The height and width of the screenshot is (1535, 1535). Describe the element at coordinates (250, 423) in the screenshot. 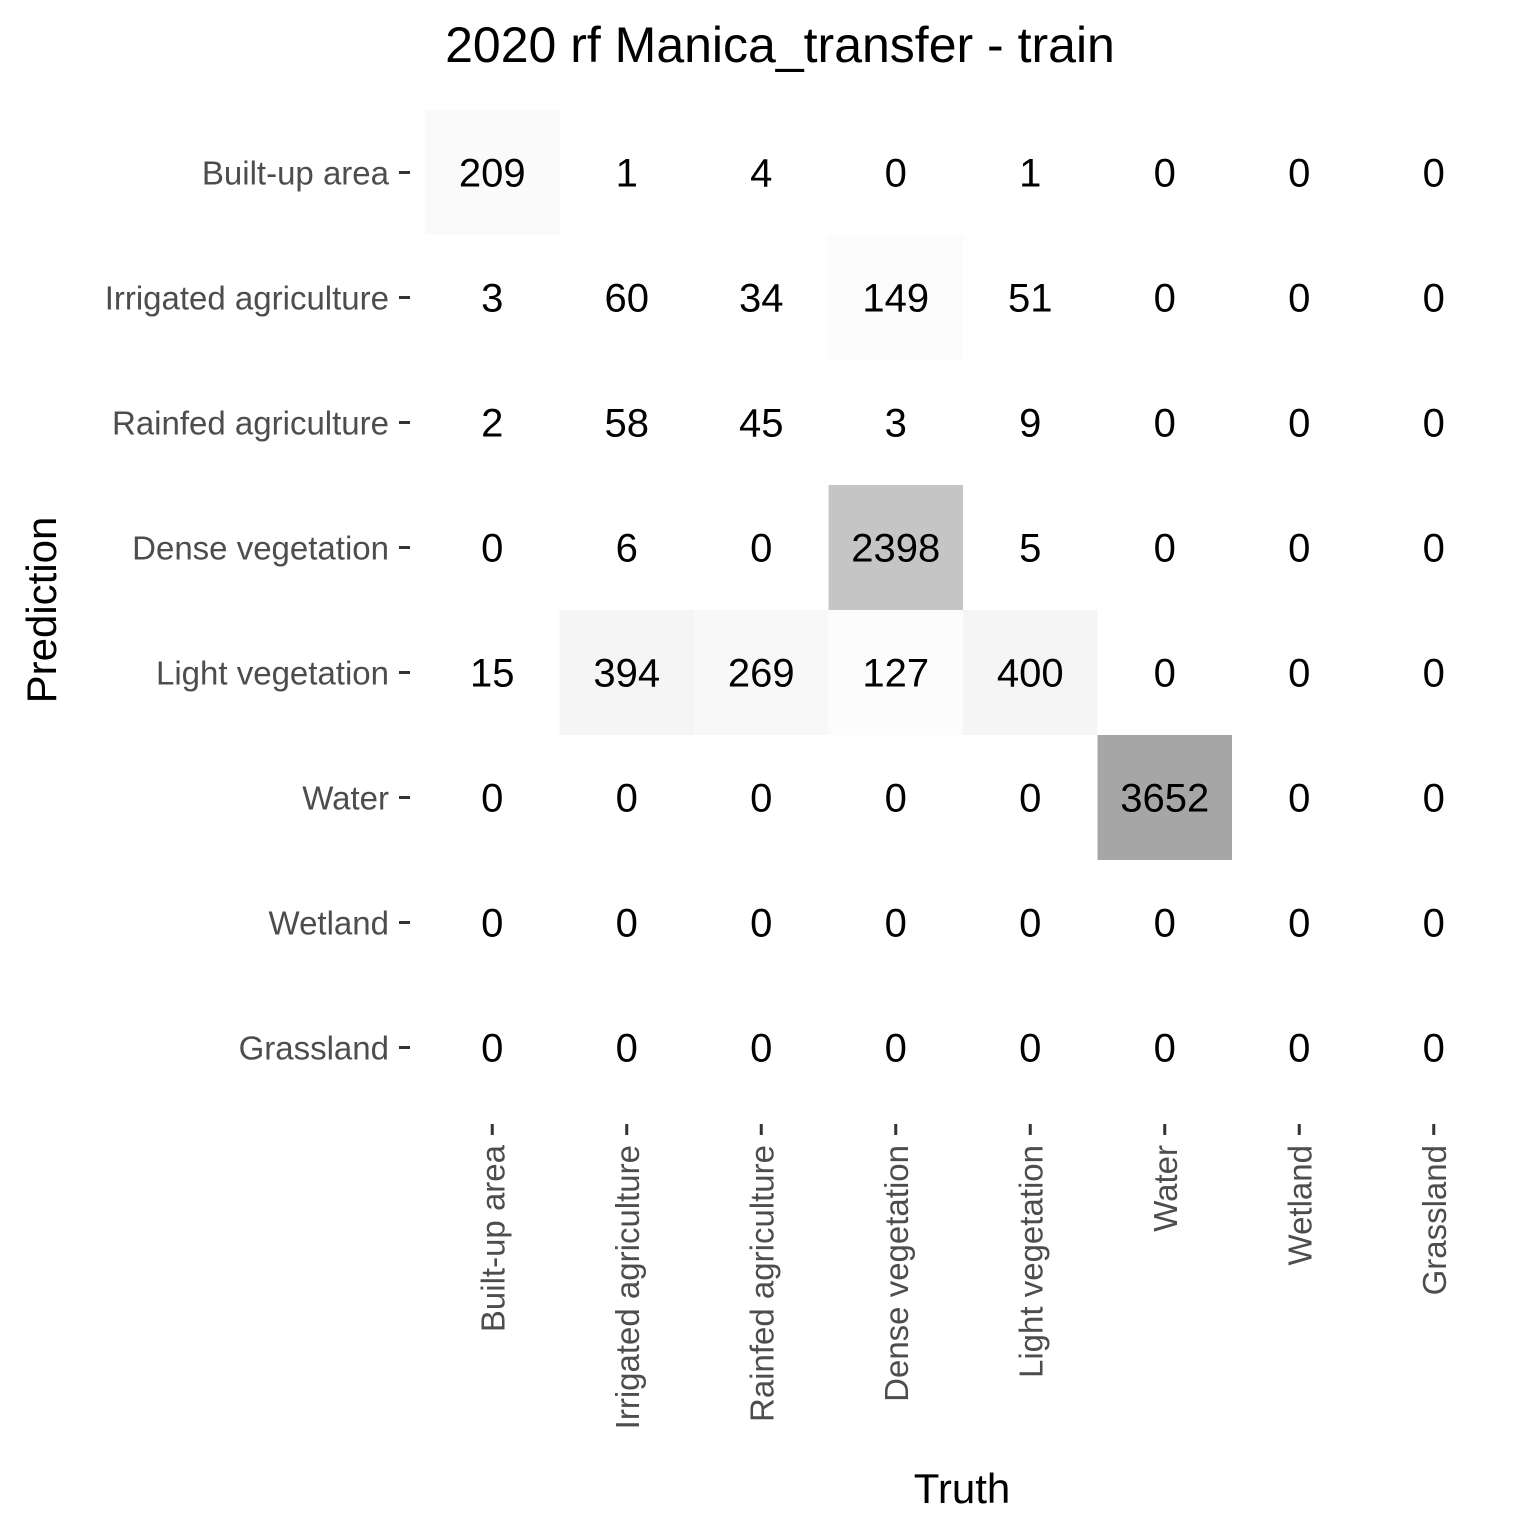

I see `y-tick-label-rainfed-agriculture: Rainfed agriculture` at that location.